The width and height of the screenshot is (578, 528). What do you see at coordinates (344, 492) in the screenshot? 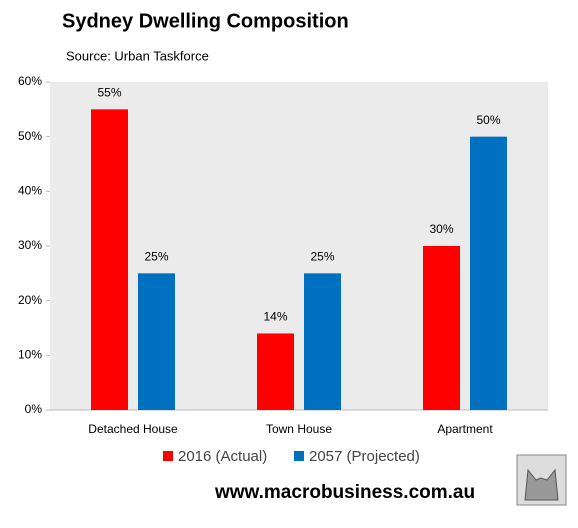
I see `footer: www.macrobusiness.com.au` at bounding box center [344, 492].